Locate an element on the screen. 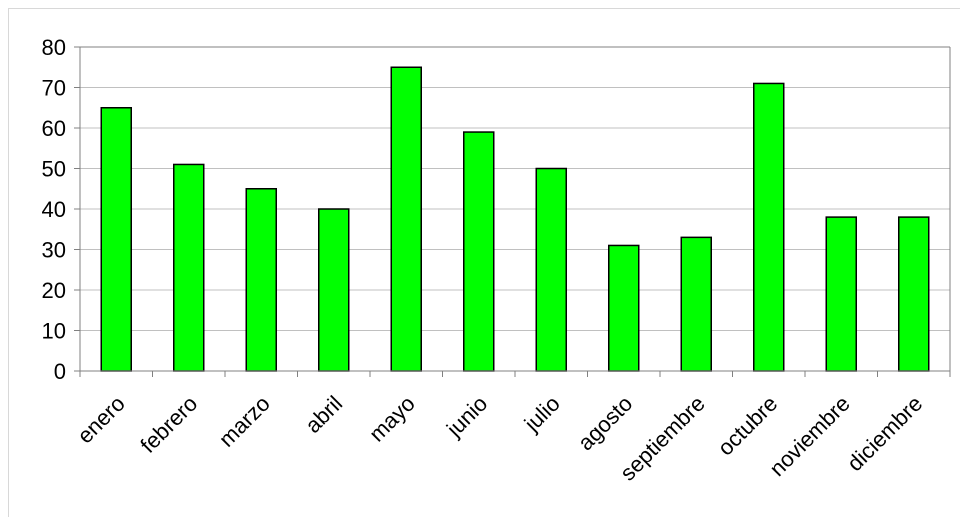 This screenshot has height=519, width=962. y-tick-label: 40 is located at coordinates (54, 209).